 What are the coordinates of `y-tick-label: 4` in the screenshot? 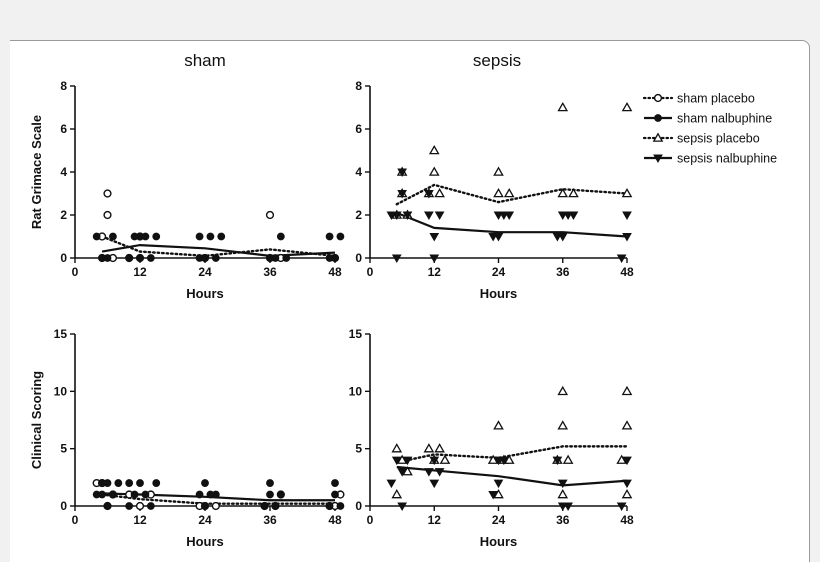 It's located at (358, 172).